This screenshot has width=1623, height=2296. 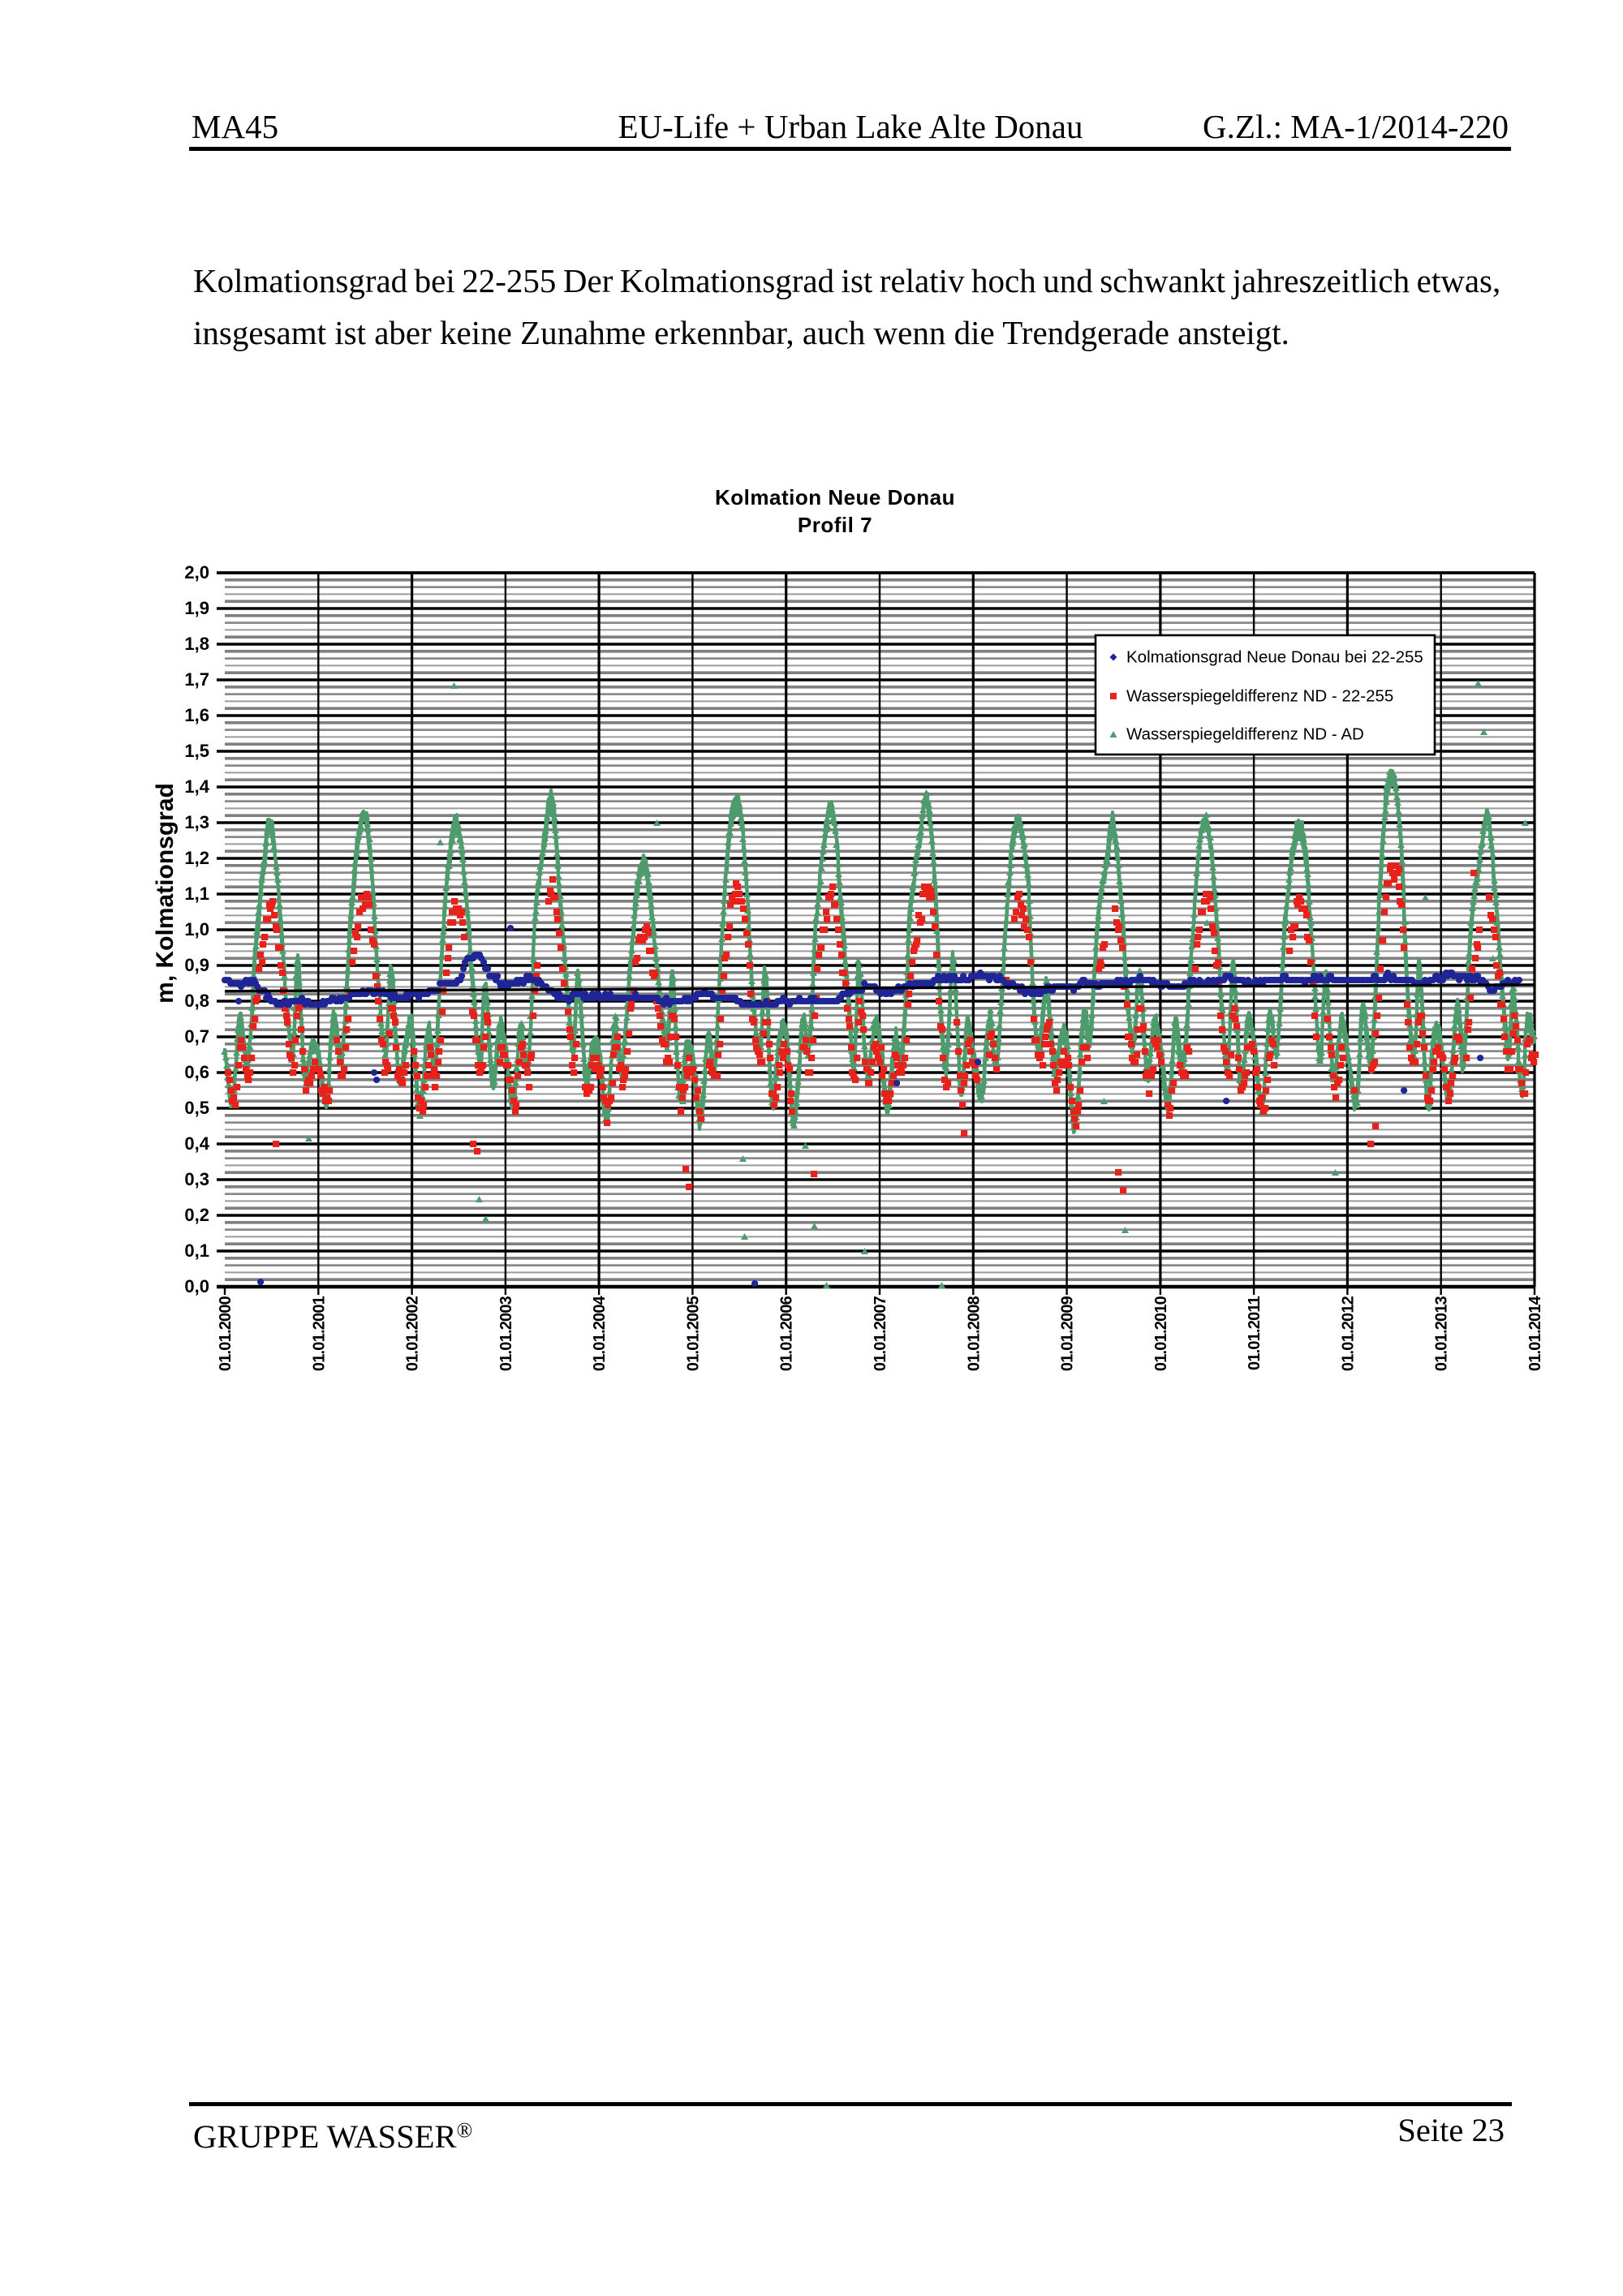 What do you see at coordinates (196, 644) in the screenshot?
I see `svg-text: 1,8` at bounding box center [196, 644].